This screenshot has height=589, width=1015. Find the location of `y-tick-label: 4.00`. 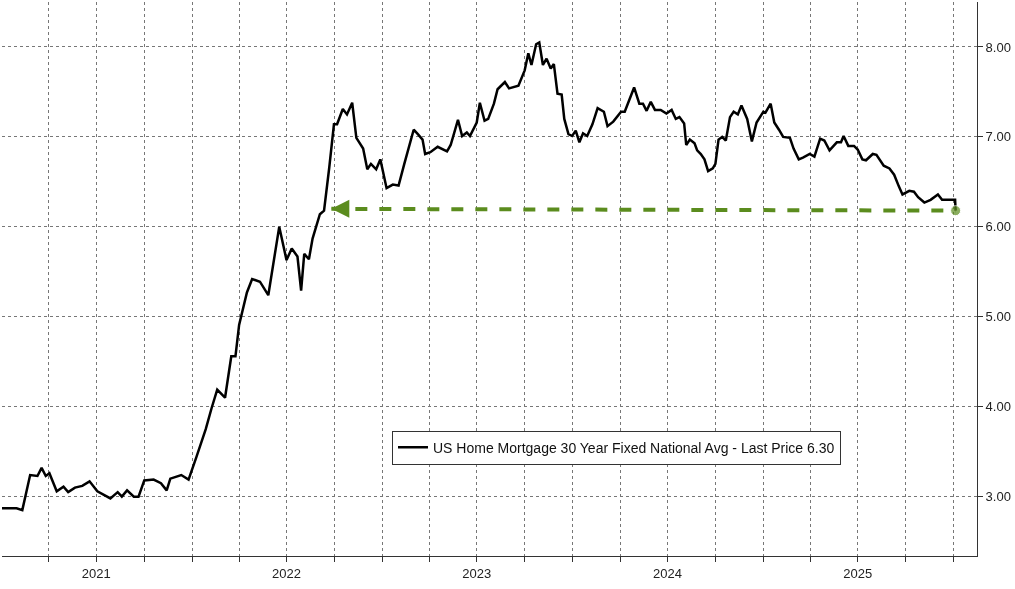

y-tick-label: 4.00 is located at coordinates (998, 407).